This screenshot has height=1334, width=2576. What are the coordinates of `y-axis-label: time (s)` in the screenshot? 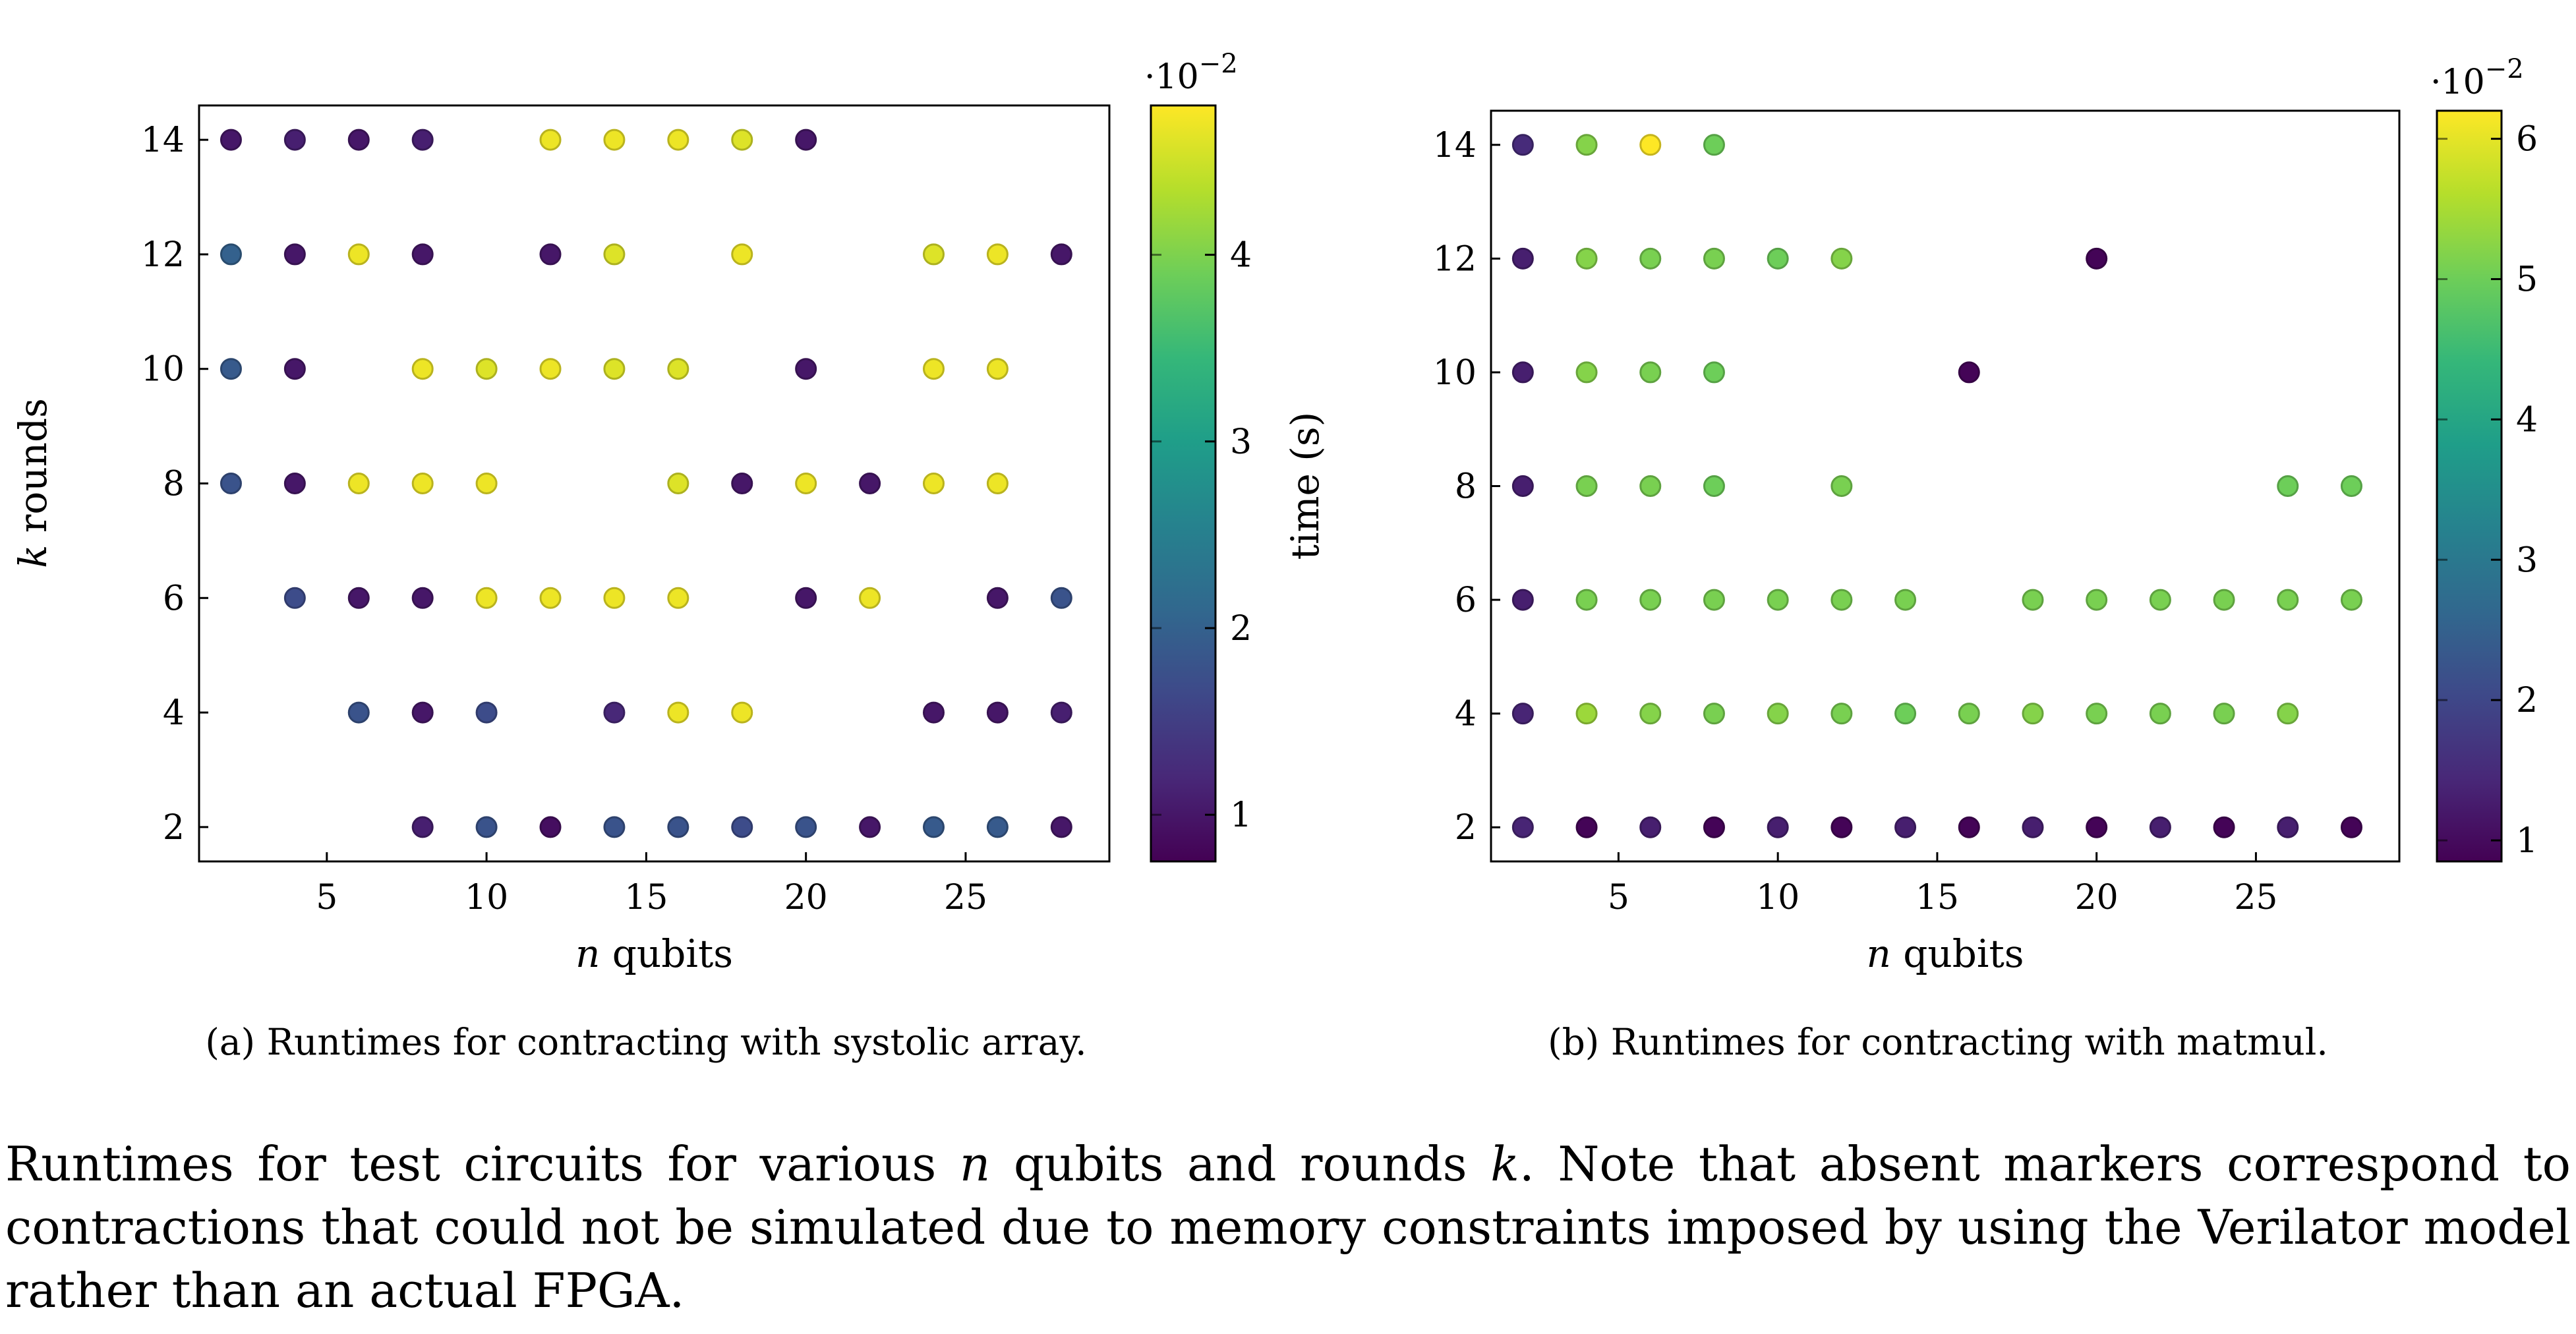 It's located at (1305, 486).